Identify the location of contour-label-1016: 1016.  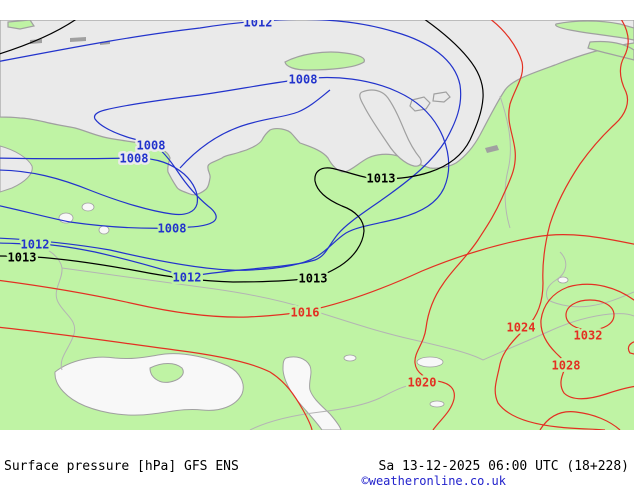
(305, 313).